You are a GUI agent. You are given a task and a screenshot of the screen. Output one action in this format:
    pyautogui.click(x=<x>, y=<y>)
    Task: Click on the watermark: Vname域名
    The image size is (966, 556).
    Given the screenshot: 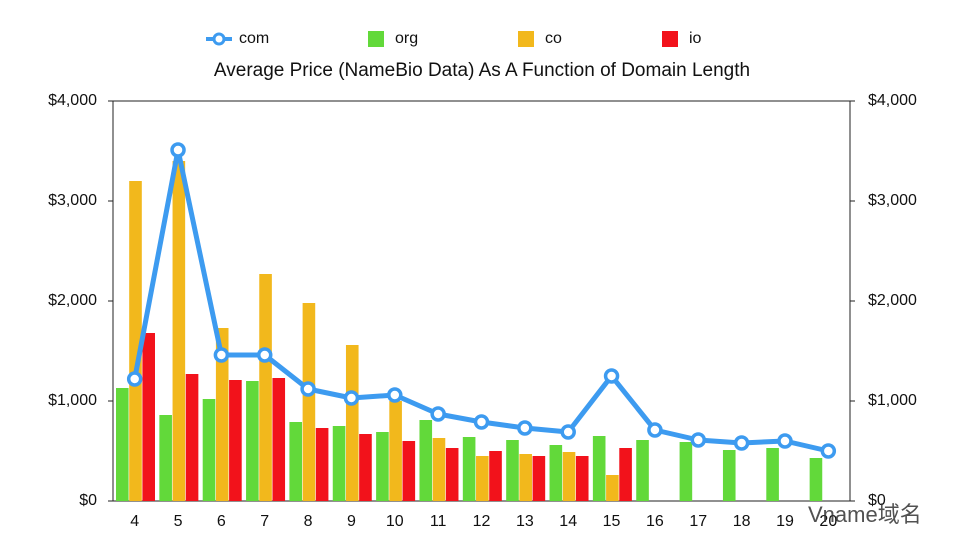 What is the action you would take?
    pyautogui.click(x=865, y=514)
    